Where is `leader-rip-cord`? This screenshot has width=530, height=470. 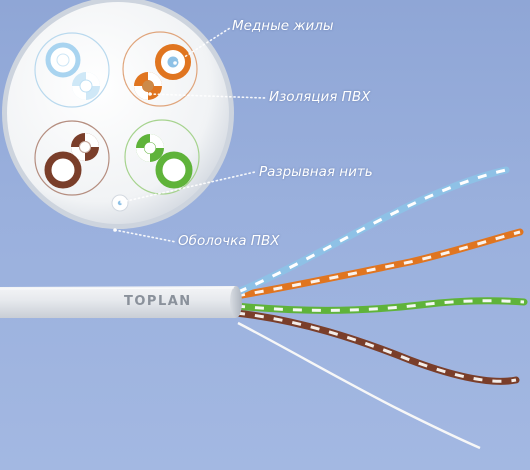 leader-rip-cord is located at coordinates (188, 187).